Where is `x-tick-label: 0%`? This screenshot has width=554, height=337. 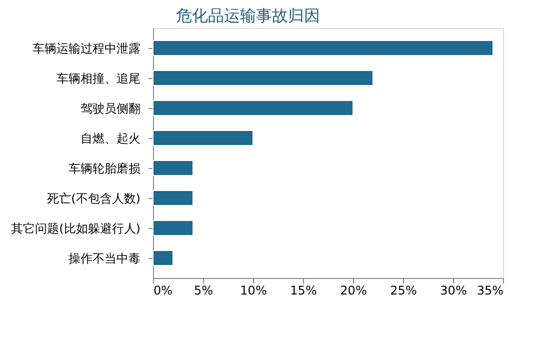 x-tick-label: 0% is located at coordinates (163, 291).